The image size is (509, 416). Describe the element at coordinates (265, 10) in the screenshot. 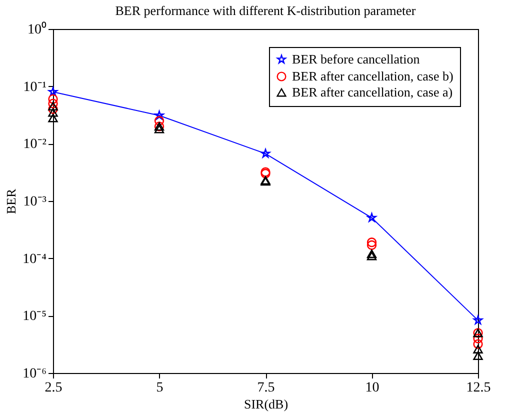

I see `chart-title: BER performance with different K-distribution parameter` at that location.